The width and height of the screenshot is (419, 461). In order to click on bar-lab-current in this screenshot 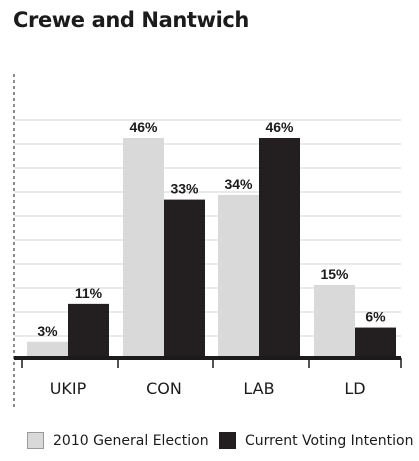, I will do `click(279, 247)`.